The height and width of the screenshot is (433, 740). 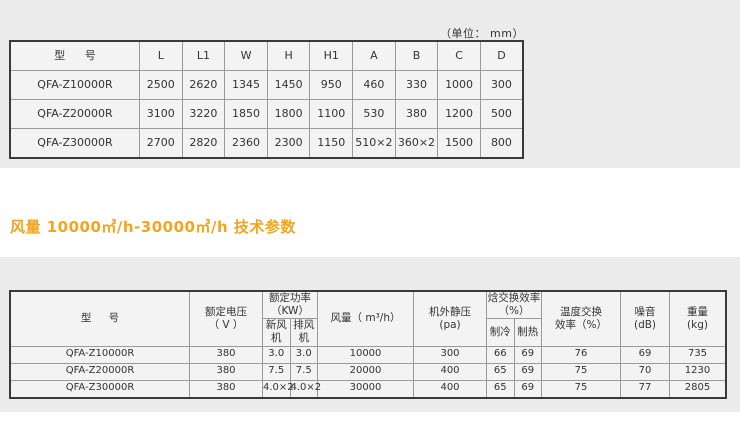 I want to click on cell-h: 2300, so click(x=288, y=143).